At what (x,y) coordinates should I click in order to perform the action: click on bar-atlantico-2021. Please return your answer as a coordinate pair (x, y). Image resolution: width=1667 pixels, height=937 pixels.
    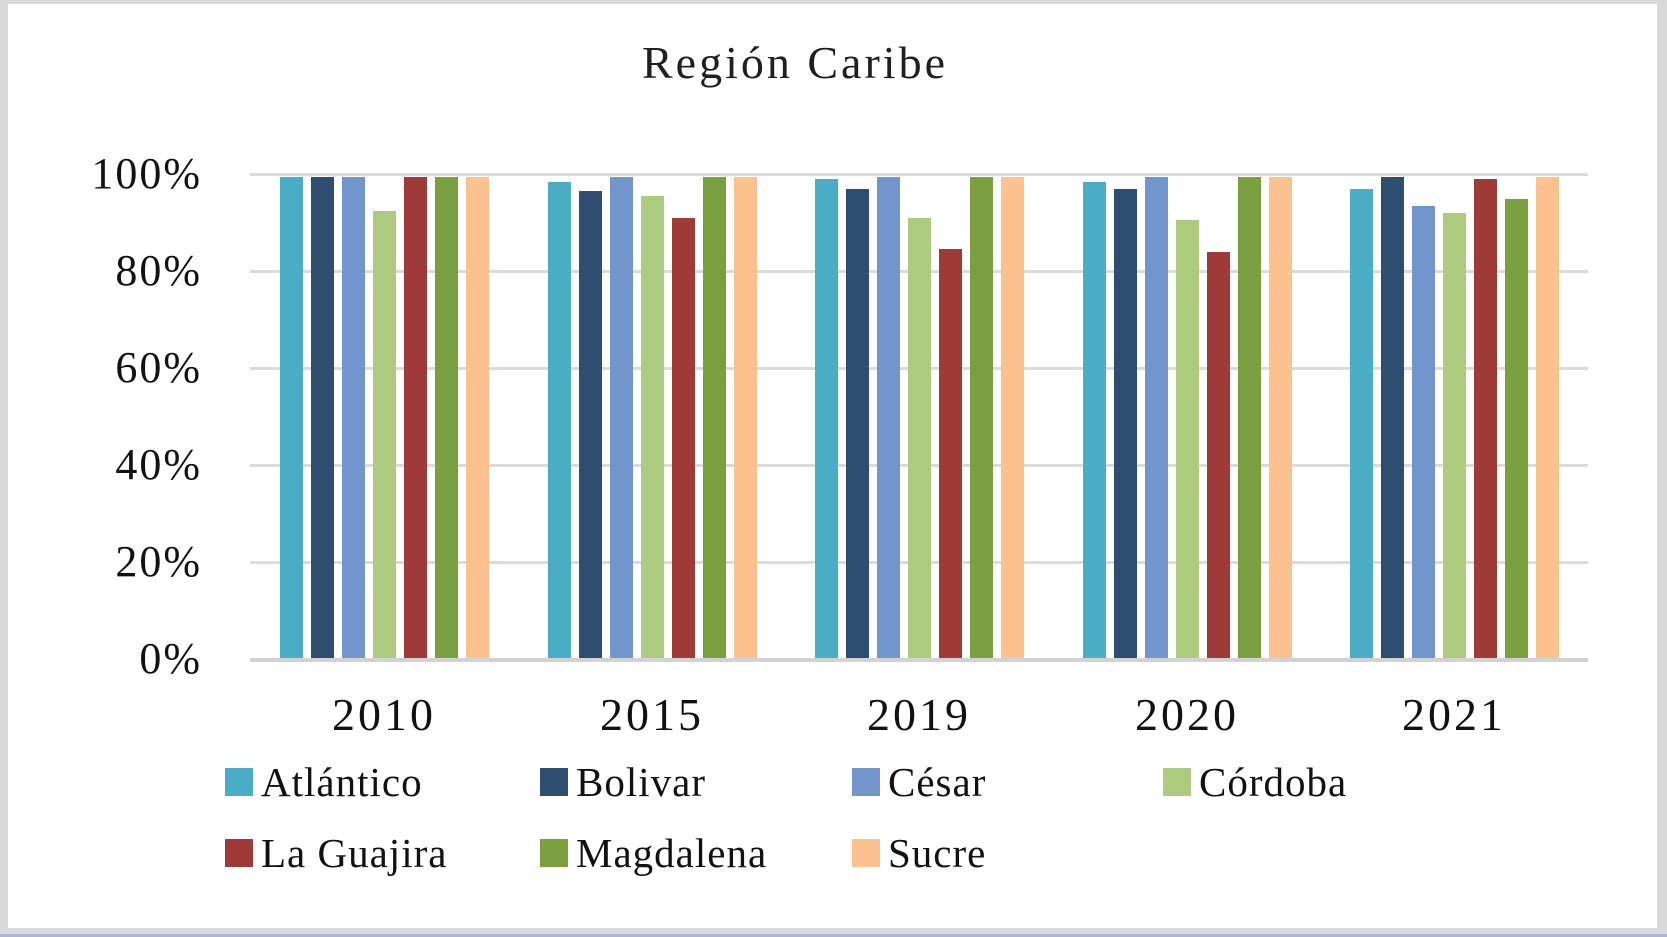
    Looking at the image, I should click on (1361, 423).